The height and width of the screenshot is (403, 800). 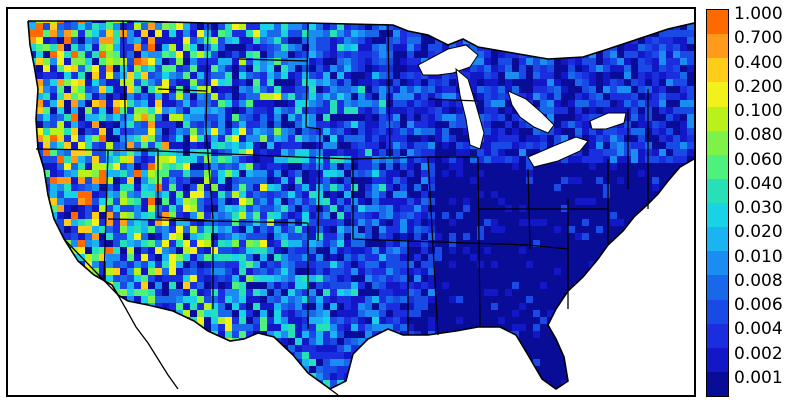 I want to click on colorbar-tick-label: 0.030, so click(x=758, y=208).